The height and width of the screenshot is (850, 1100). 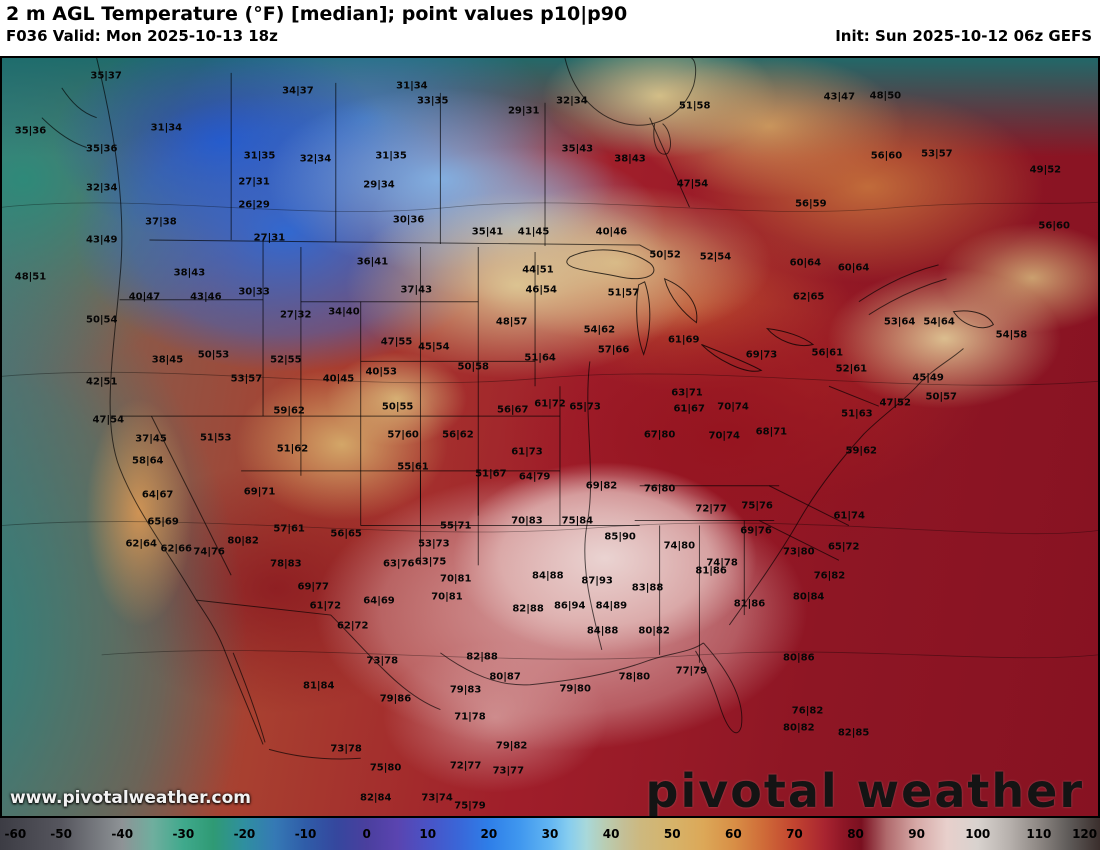 I want to click on station-value: 29|34, so click(x=379, y=185).